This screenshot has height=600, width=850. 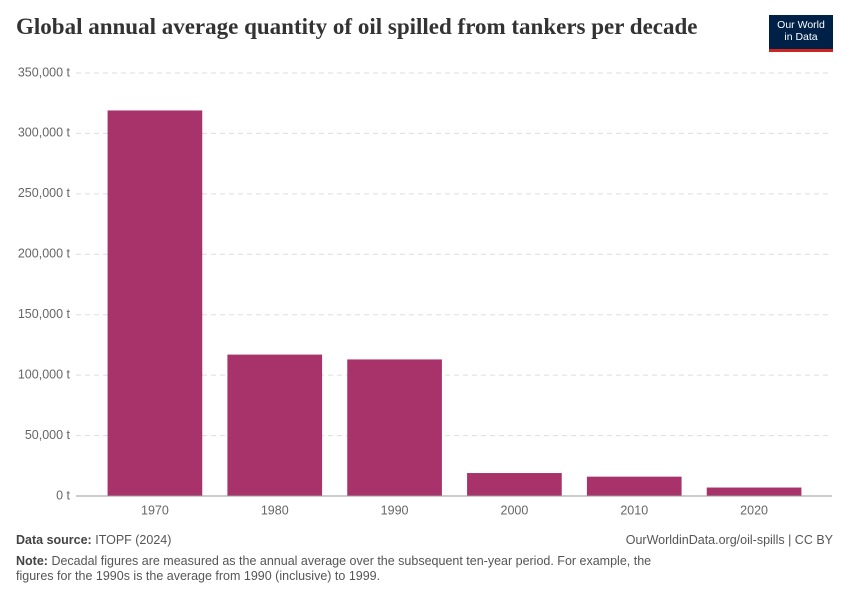 I want to click on x-tick-label: 1990, so click(x=395, y=510).